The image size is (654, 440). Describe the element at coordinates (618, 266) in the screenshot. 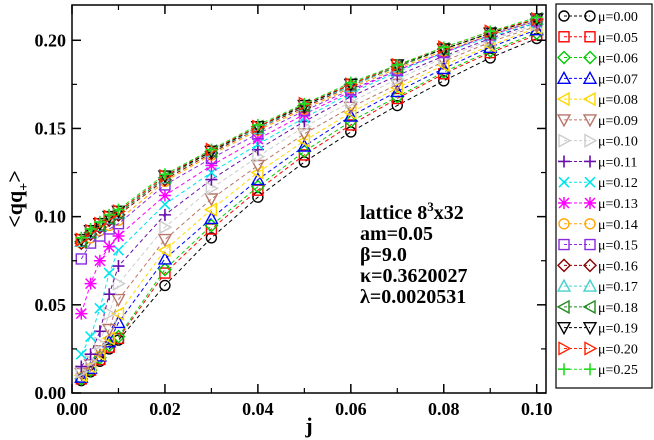

I see `legend-label: μ=0.16` at that location.